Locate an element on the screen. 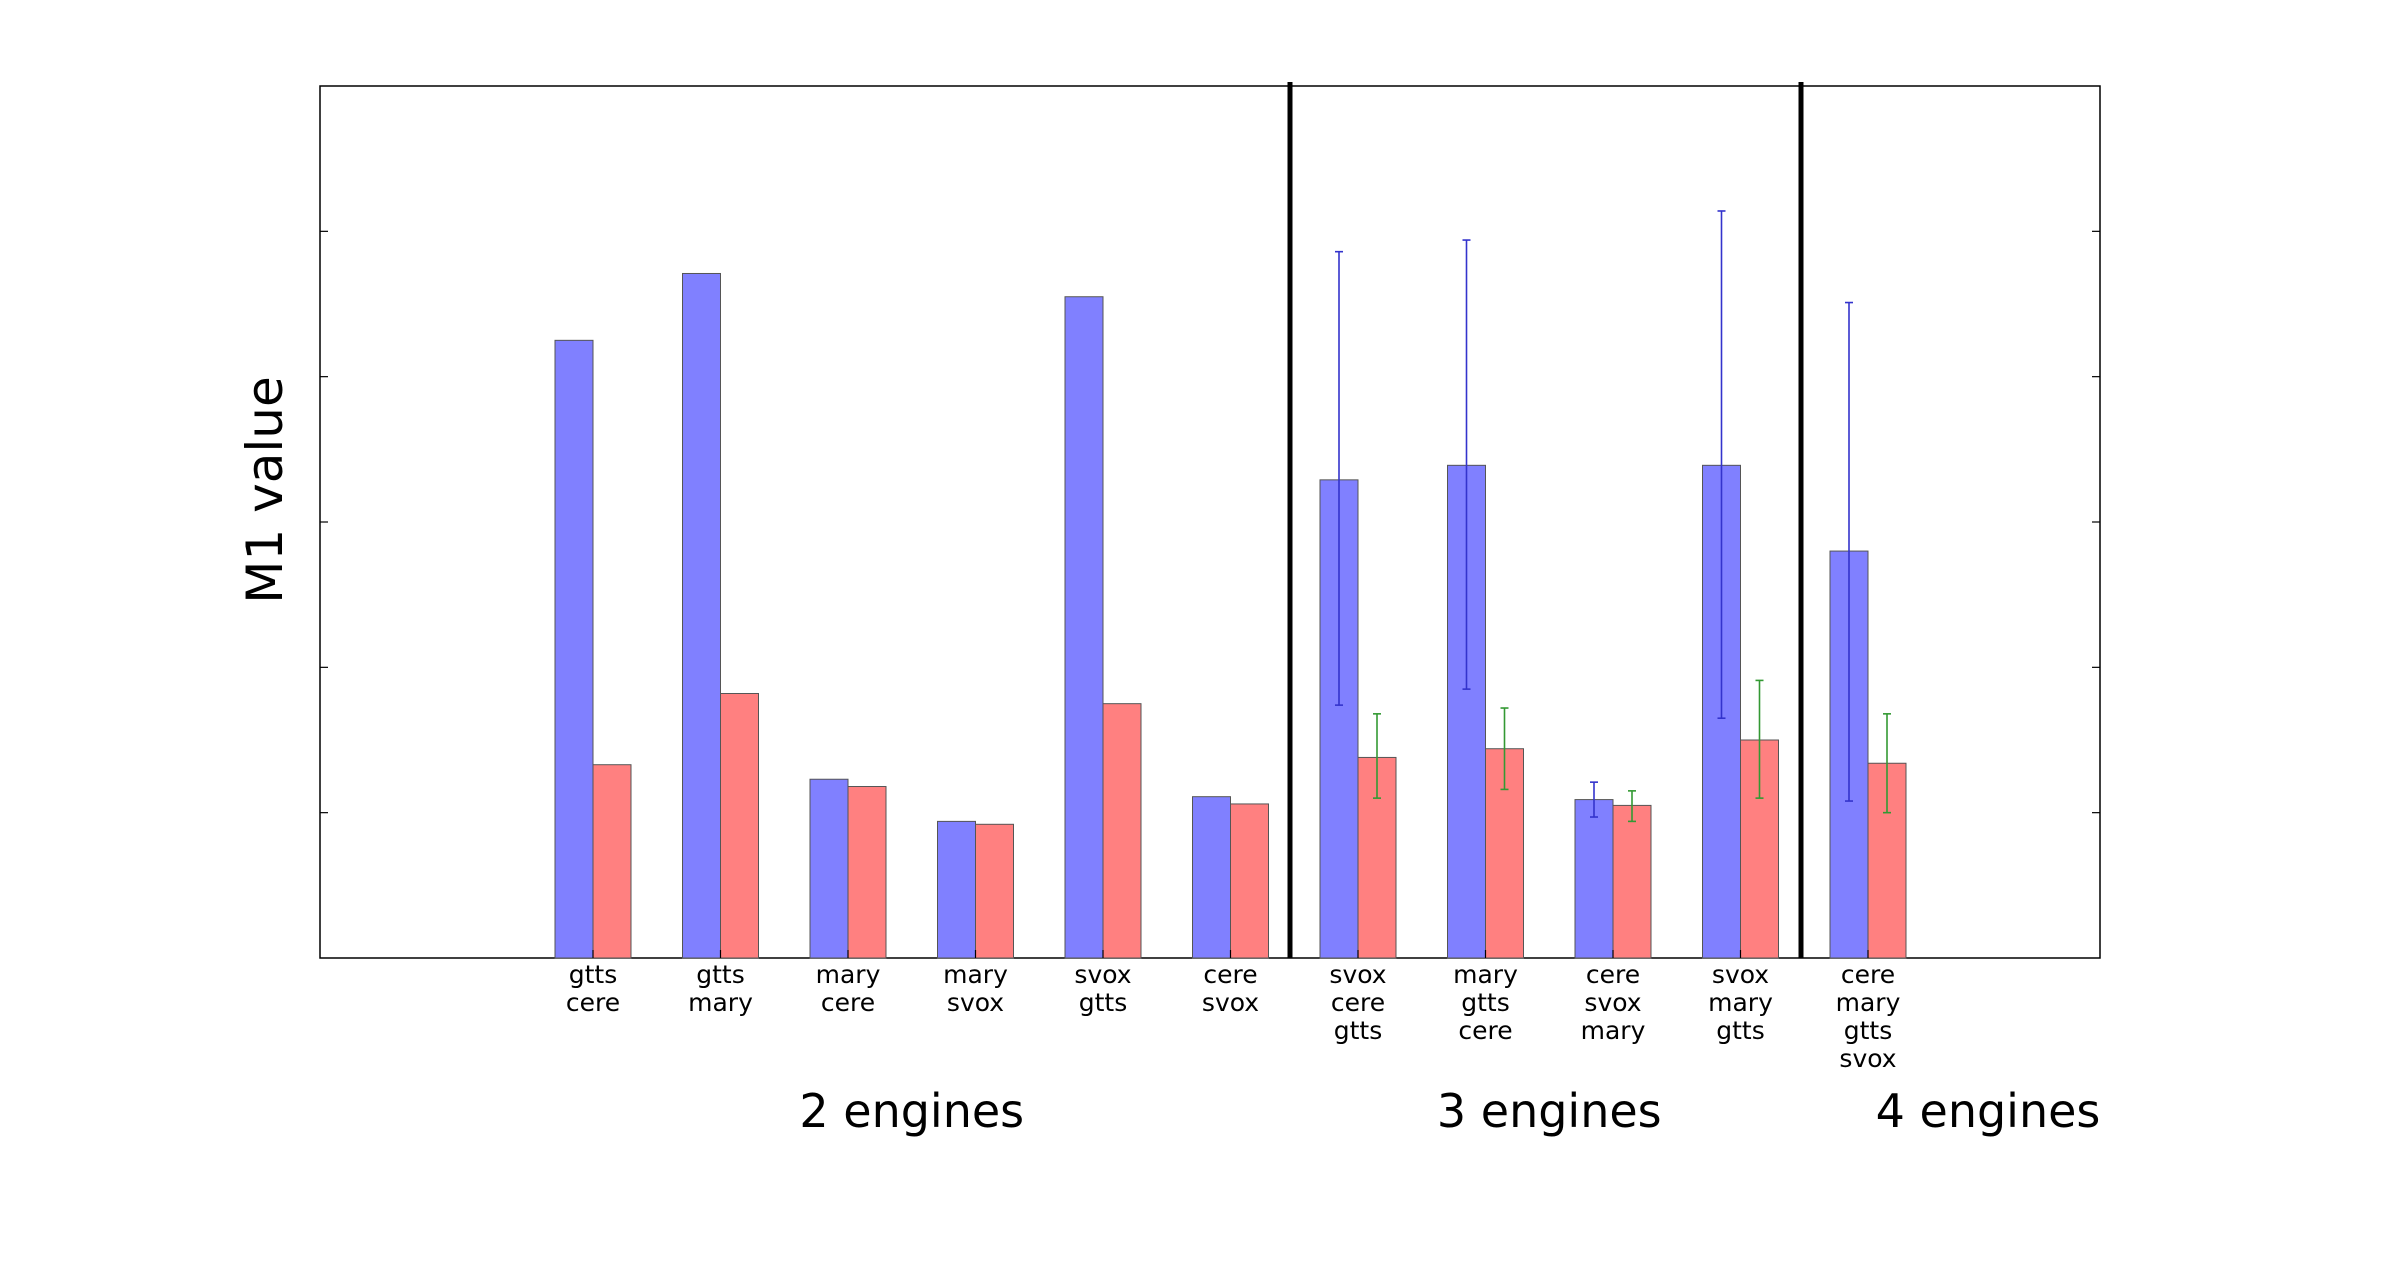 Image resolution: width=2400 pixels, height=1277 pixels. x-tick-label-1: gtts cere is located at coordinates (593, 988).